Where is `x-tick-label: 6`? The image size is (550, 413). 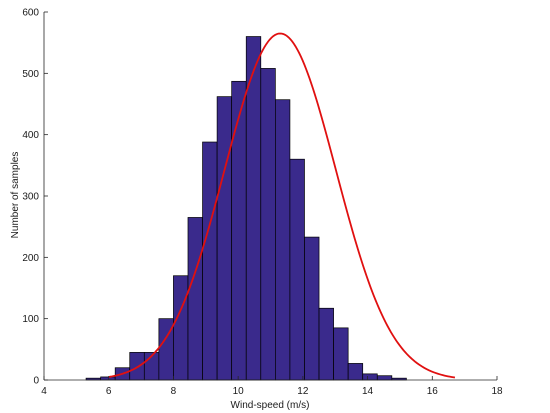 x-tick-label: 6 is located at coordinates (109, 391).